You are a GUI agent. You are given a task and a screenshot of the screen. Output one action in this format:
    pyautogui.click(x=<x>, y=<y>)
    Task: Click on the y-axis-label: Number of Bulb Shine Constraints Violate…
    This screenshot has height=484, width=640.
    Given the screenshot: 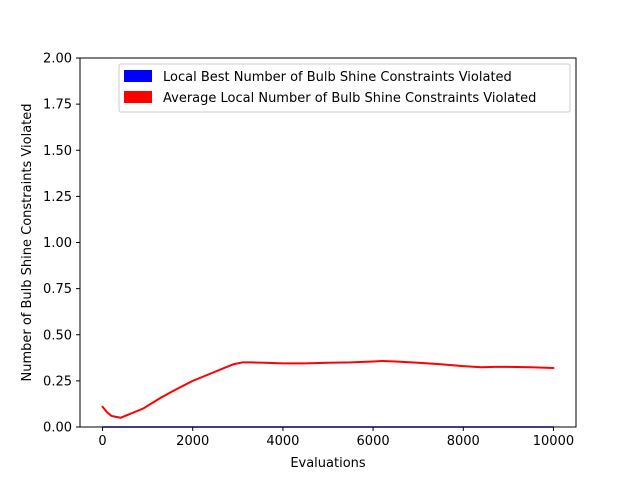 What is the action you would take?
    pyautogui.click(x=27, y=242)
    